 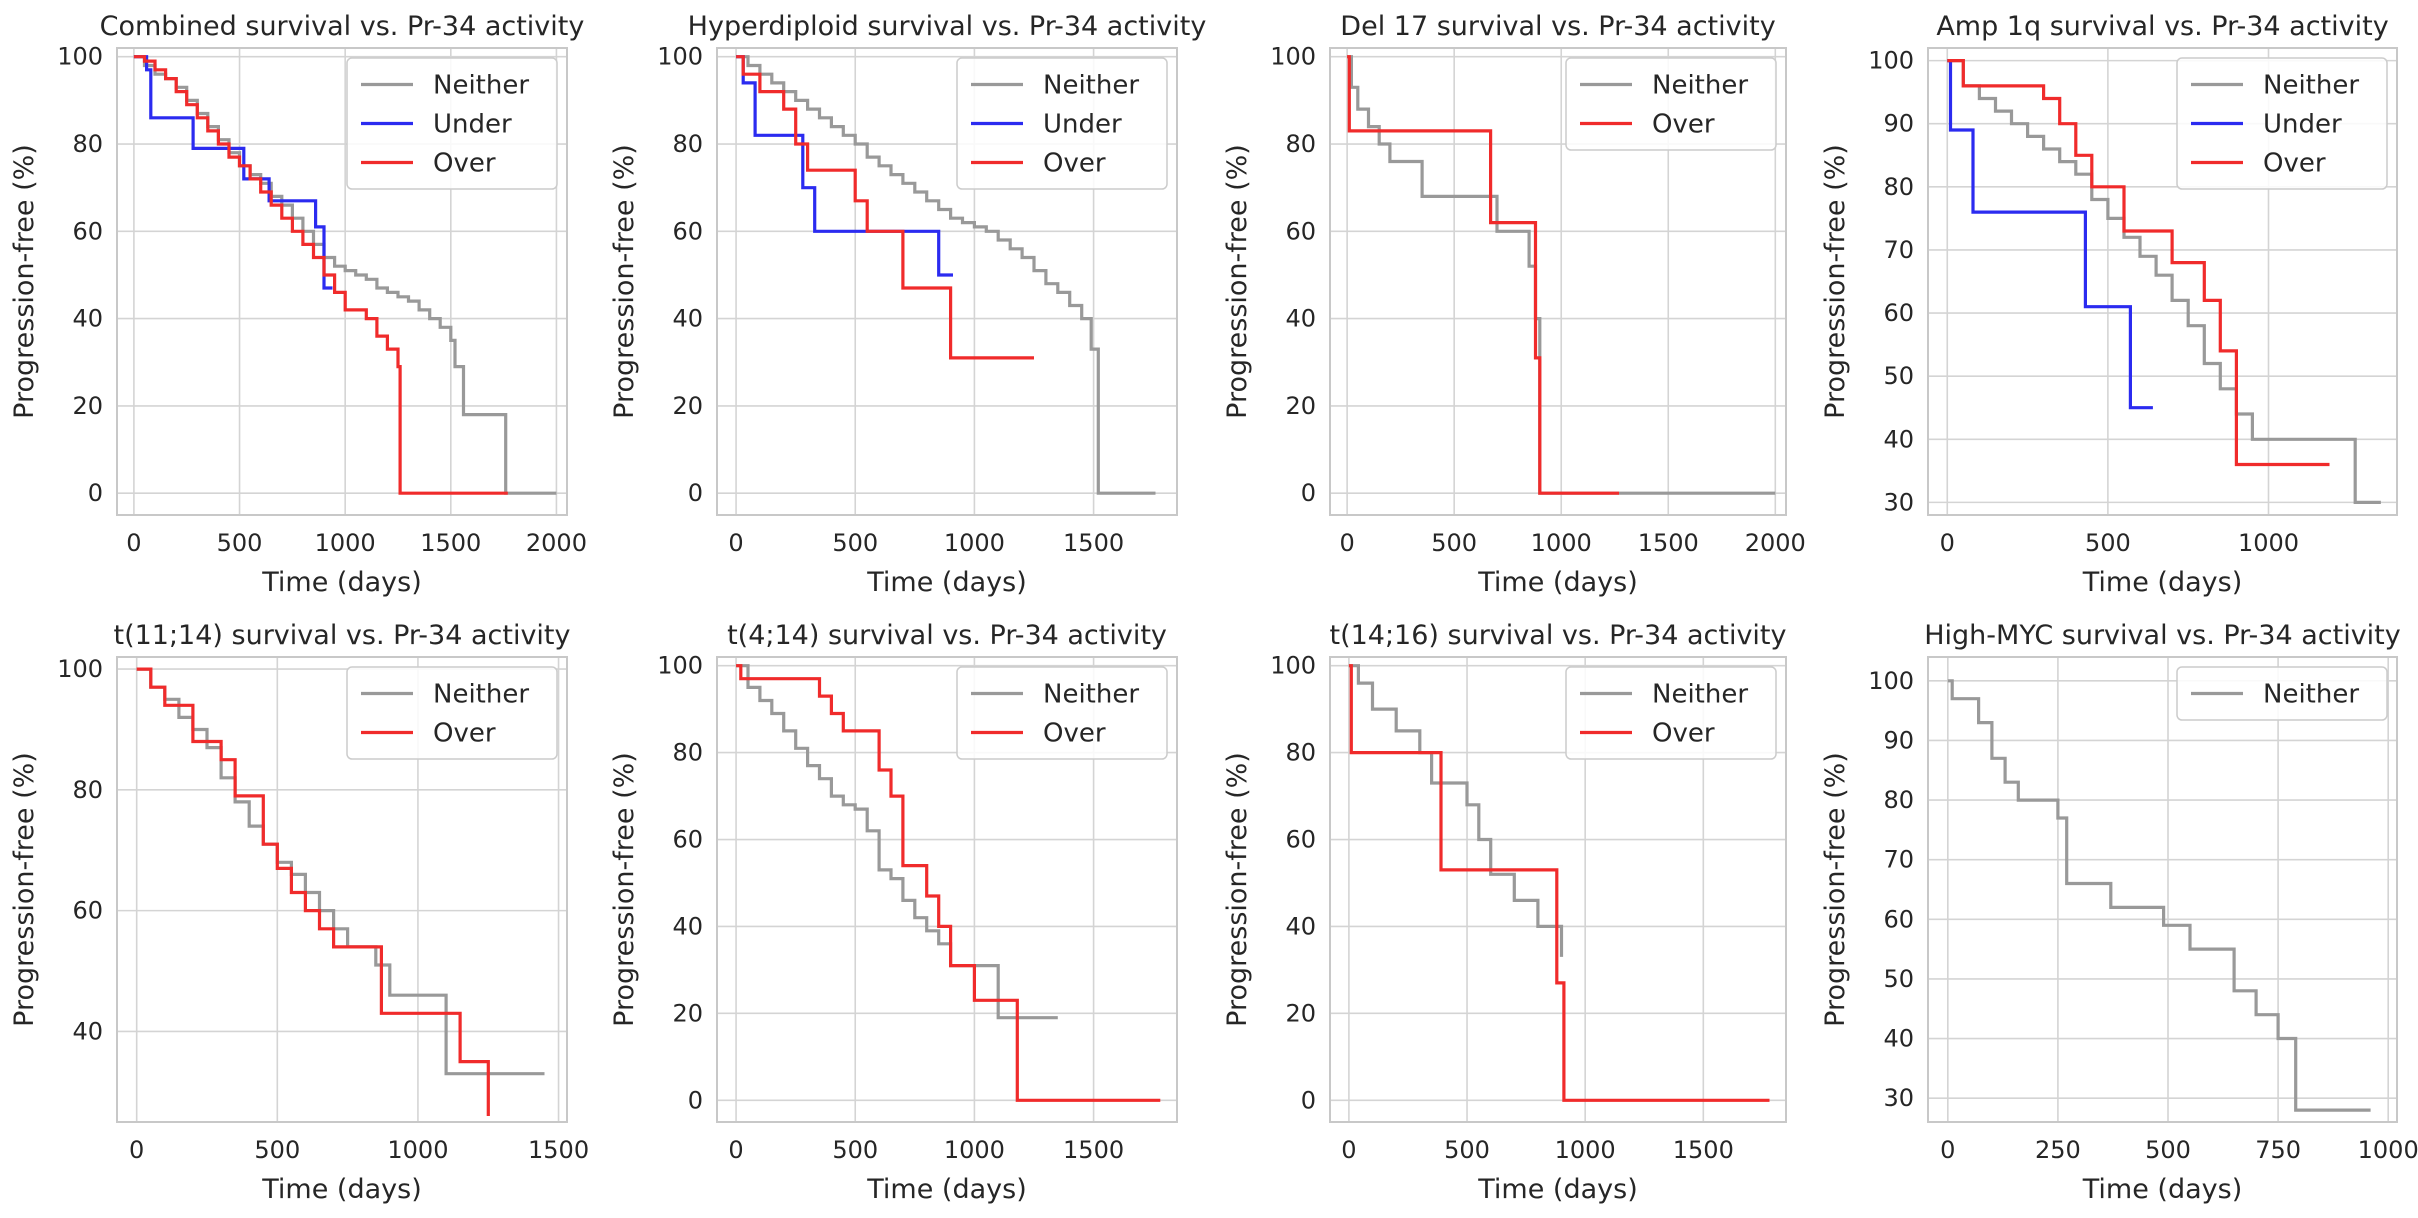 What do you see at coordinates (2282, 693) in the screenshot?
I see `legend: Neither` at bounding box center [2282, 693].